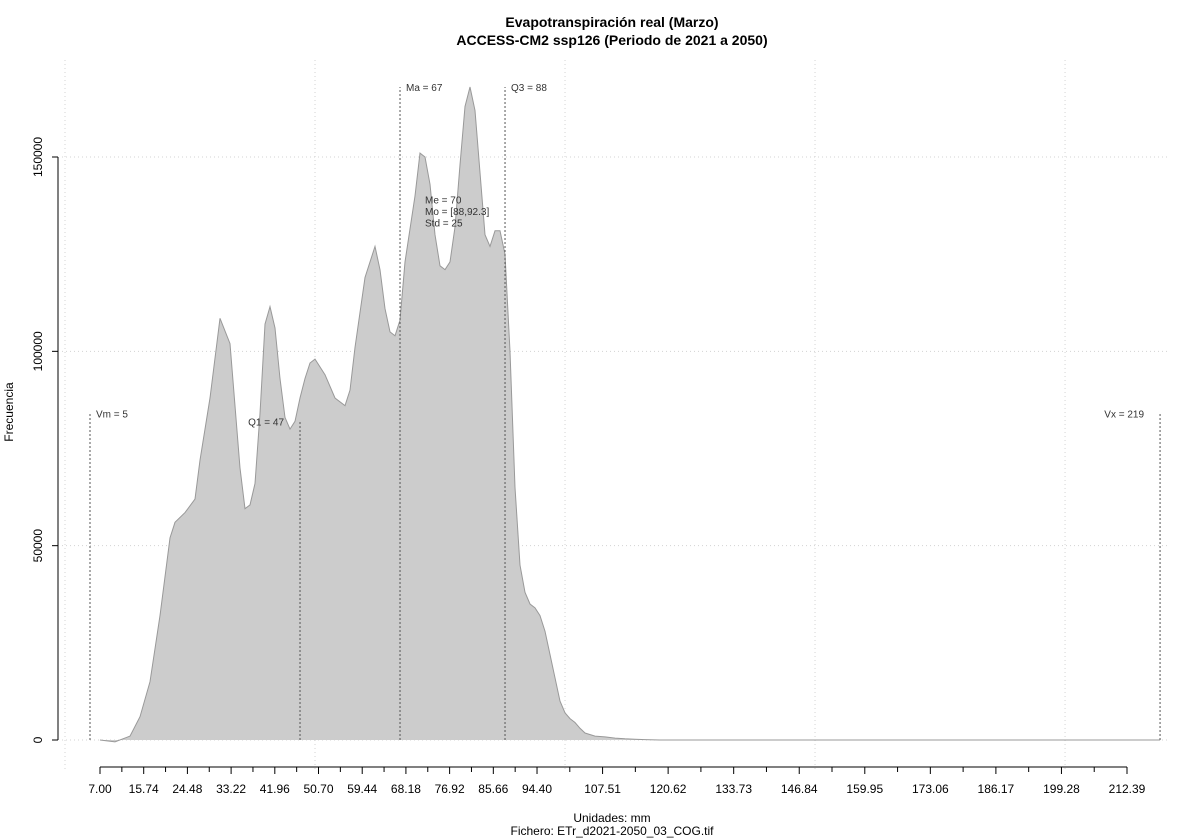 The height and width of the screenshot is (840, 1200). I want to click on y-tick-label: 100000, so click(38, 351).